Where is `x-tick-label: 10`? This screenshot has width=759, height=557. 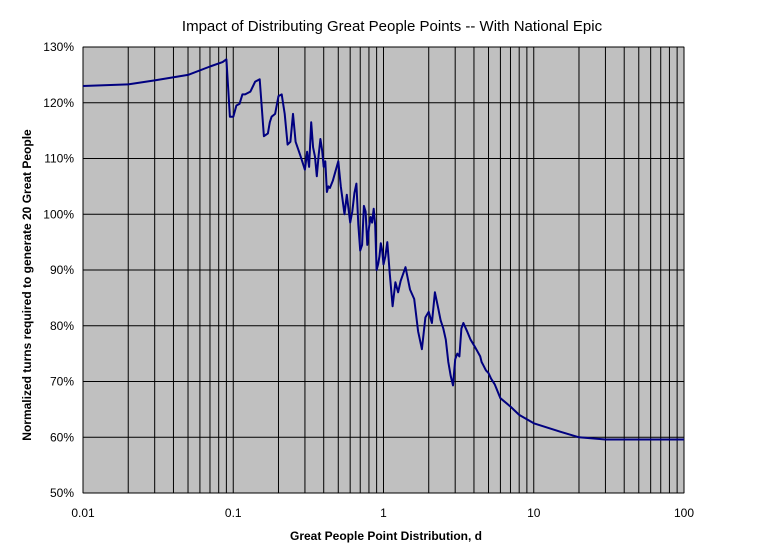 x-tick-label: 10 is located at coordinates (534, 513).